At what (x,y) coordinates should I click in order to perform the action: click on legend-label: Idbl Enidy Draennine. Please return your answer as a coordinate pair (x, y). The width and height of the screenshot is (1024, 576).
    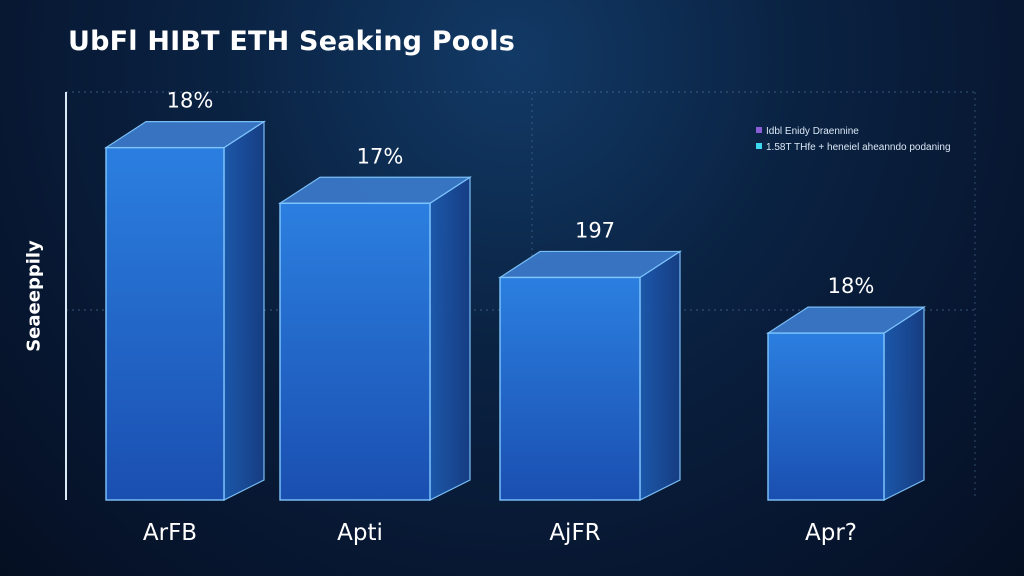
    Looking at the image, I should click on (812, 131).